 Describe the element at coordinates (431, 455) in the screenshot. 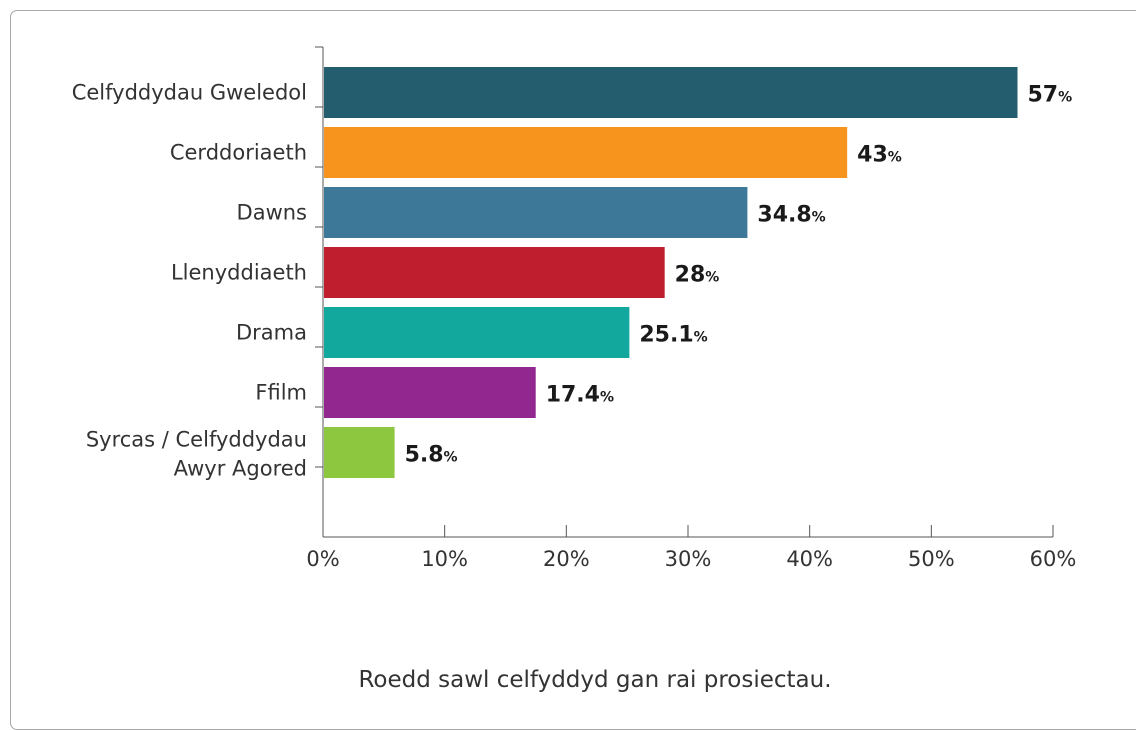

I see `value-label: 5.8%` at that location.